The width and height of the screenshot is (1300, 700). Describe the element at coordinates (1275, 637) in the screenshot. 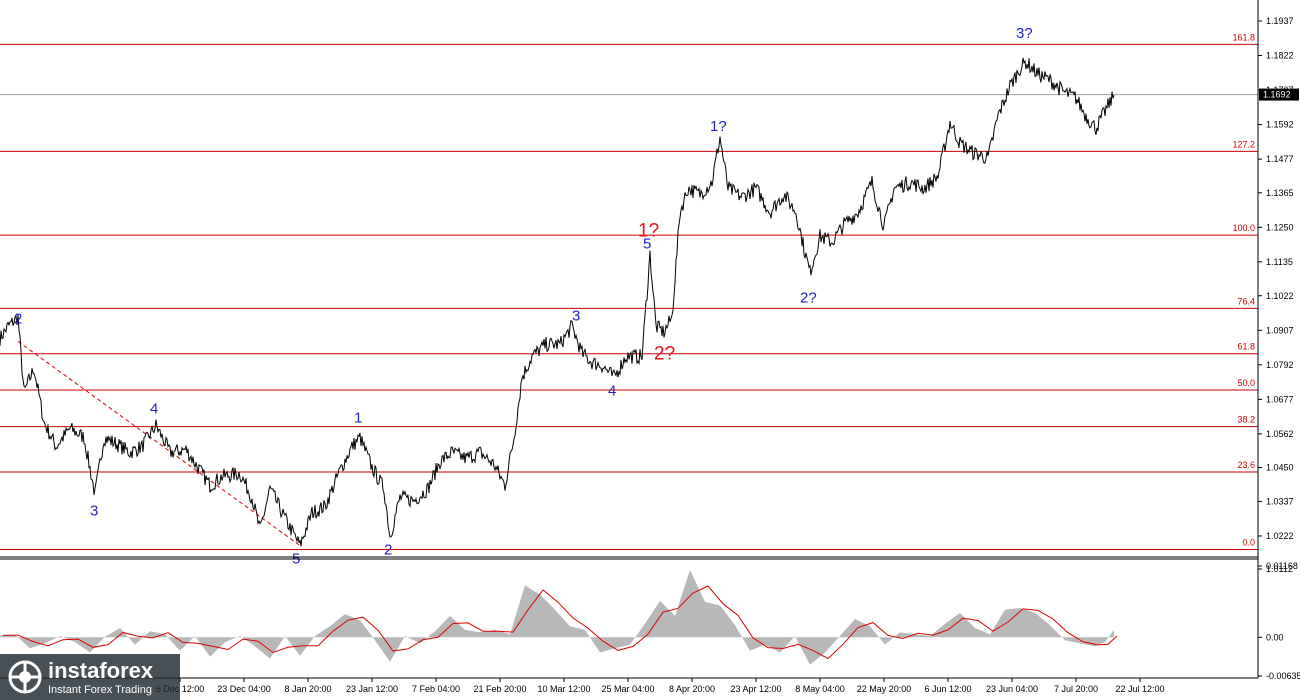

I see `indicator-y-tick-label: 0.00` at that location.